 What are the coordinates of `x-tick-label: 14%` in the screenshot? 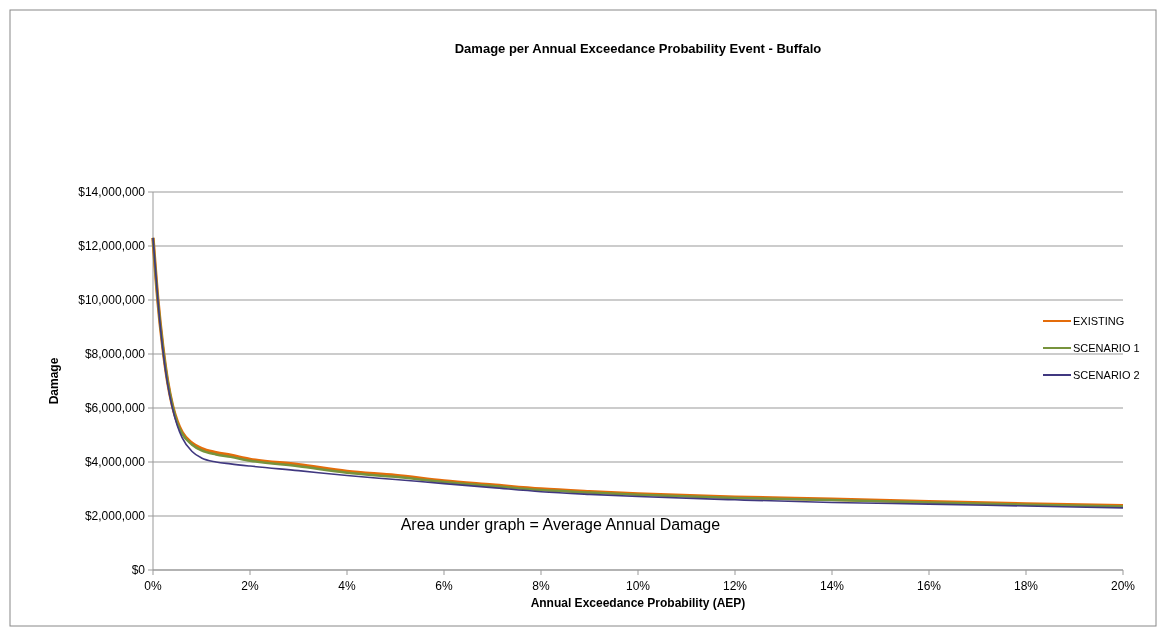 It's located at (832, 586).